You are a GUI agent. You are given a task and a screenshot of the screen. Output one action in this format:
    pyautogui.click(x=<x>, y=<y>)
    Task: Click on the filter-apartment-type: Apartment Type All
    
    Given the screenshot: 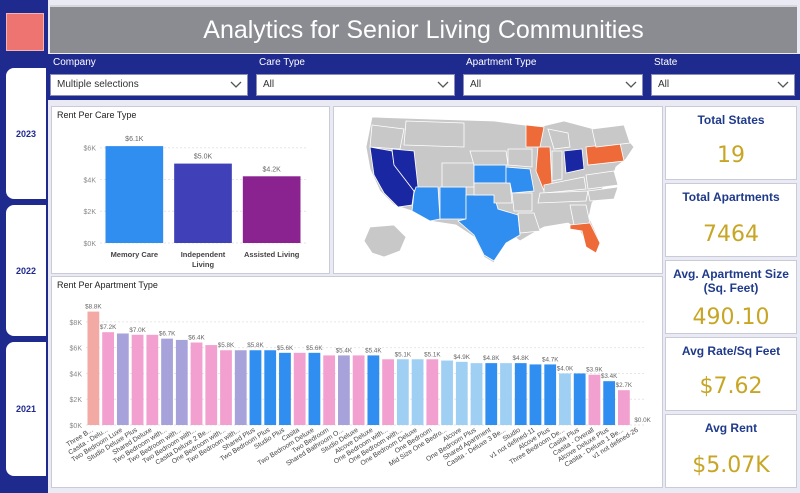 What is the action you would take?
    pyautogui.click(x=553, y=77)
    